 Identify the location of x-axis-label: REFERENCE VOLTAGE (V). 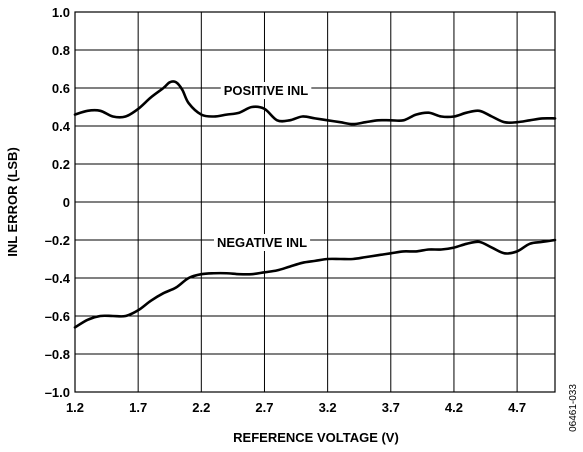
(316, 437).